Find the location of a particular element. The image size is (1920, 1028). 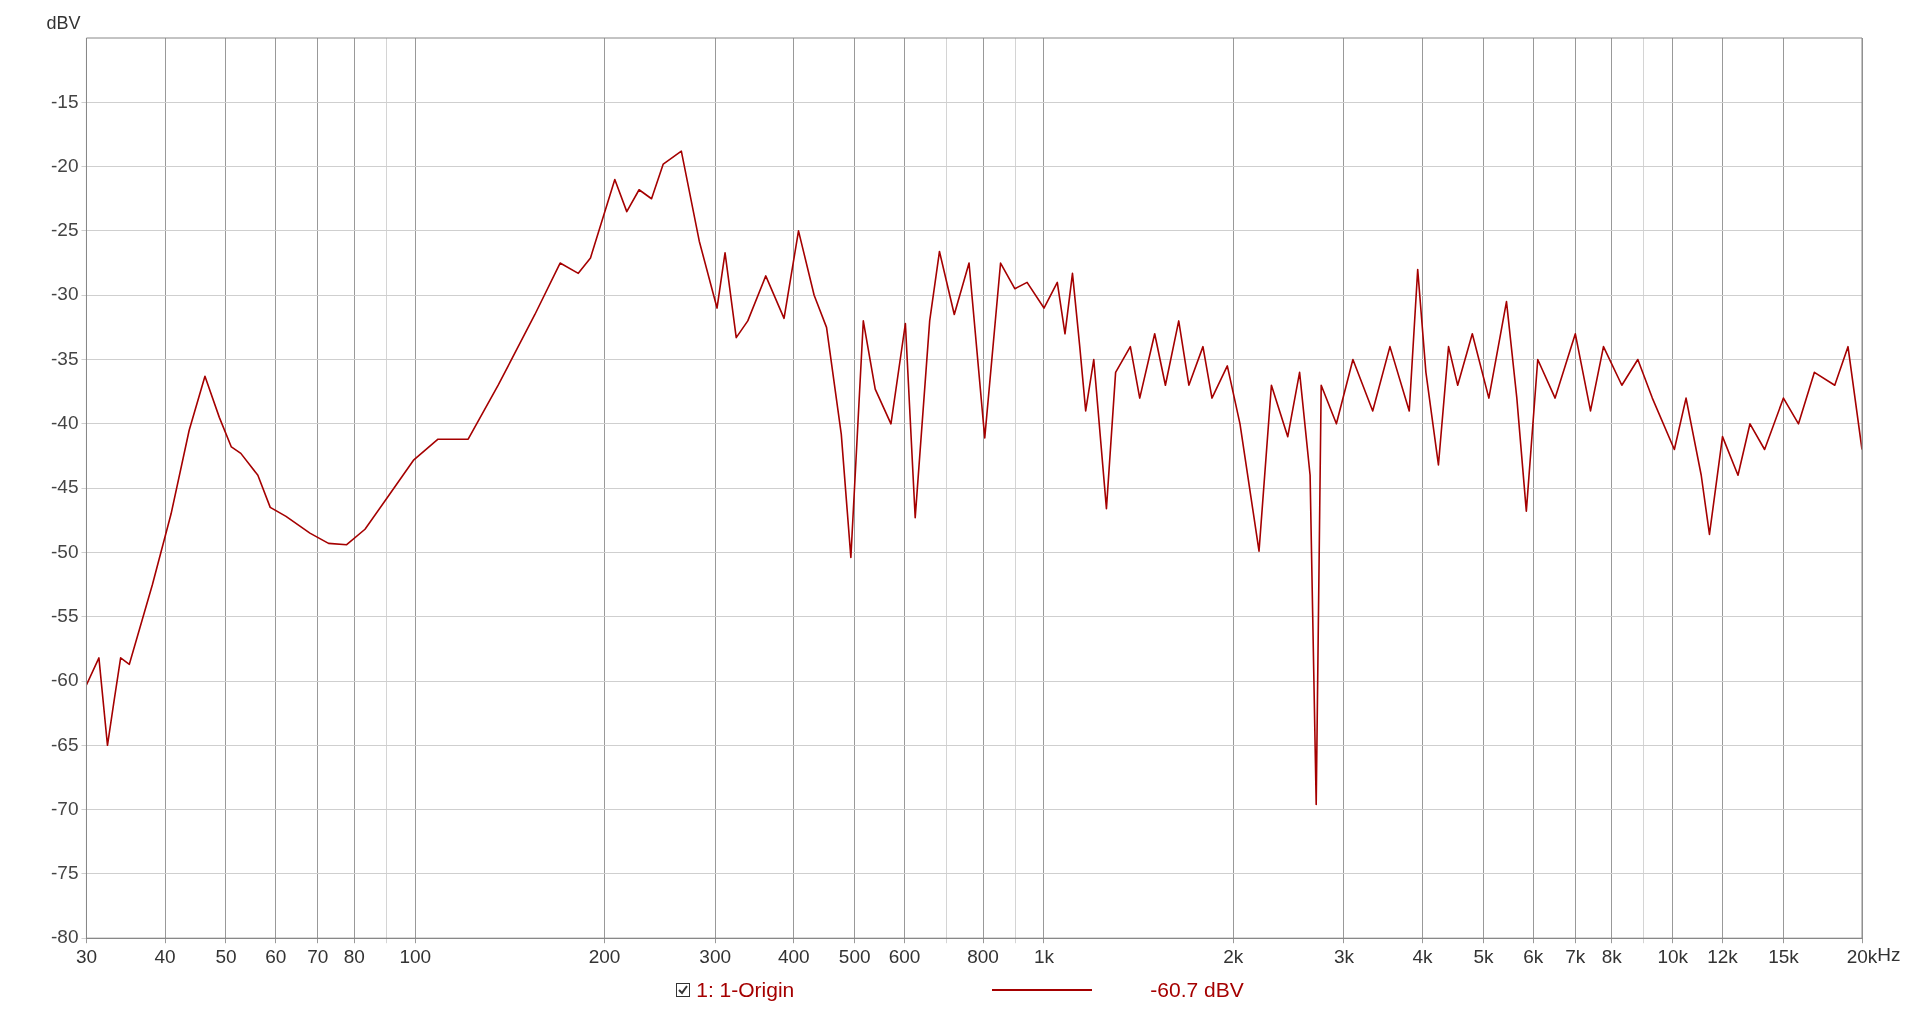

x-tick-label: 30 is located at coordinates (86, 956).